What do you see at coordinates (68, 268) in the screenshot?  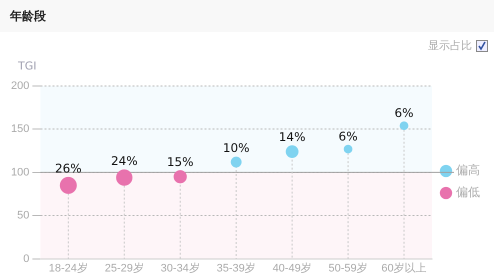 I see `x-tick-label: 18-24岁` at bounding box center [68, 268].